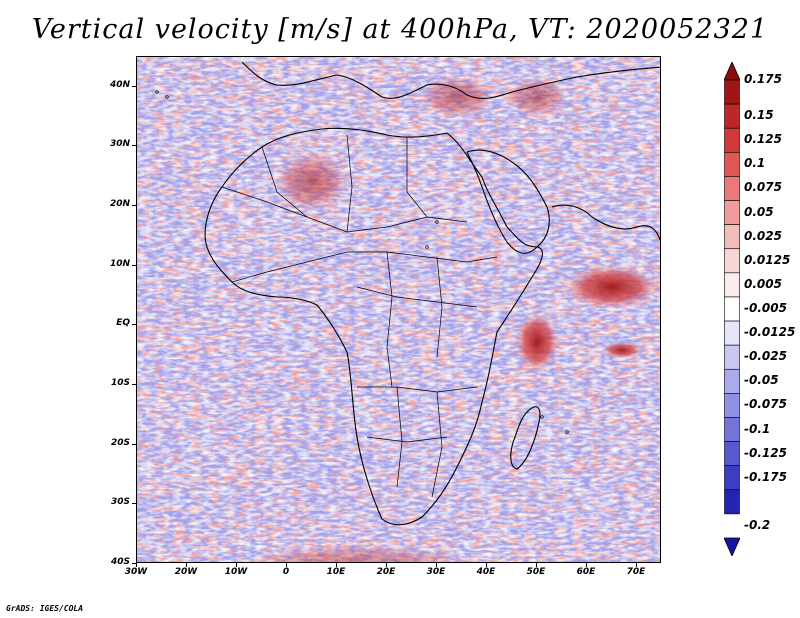  What do you see at coordinates (120, 562) in the screenshot?
I see `lat-label-40s: 40S` at bounding box center [120, 562].